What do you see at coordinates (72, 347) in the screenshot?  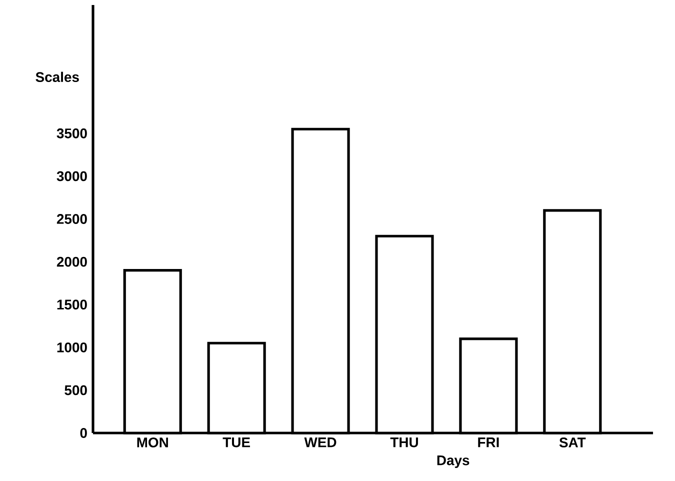 I see `y-tick-label: 1000` at bounding box center [72, 347].